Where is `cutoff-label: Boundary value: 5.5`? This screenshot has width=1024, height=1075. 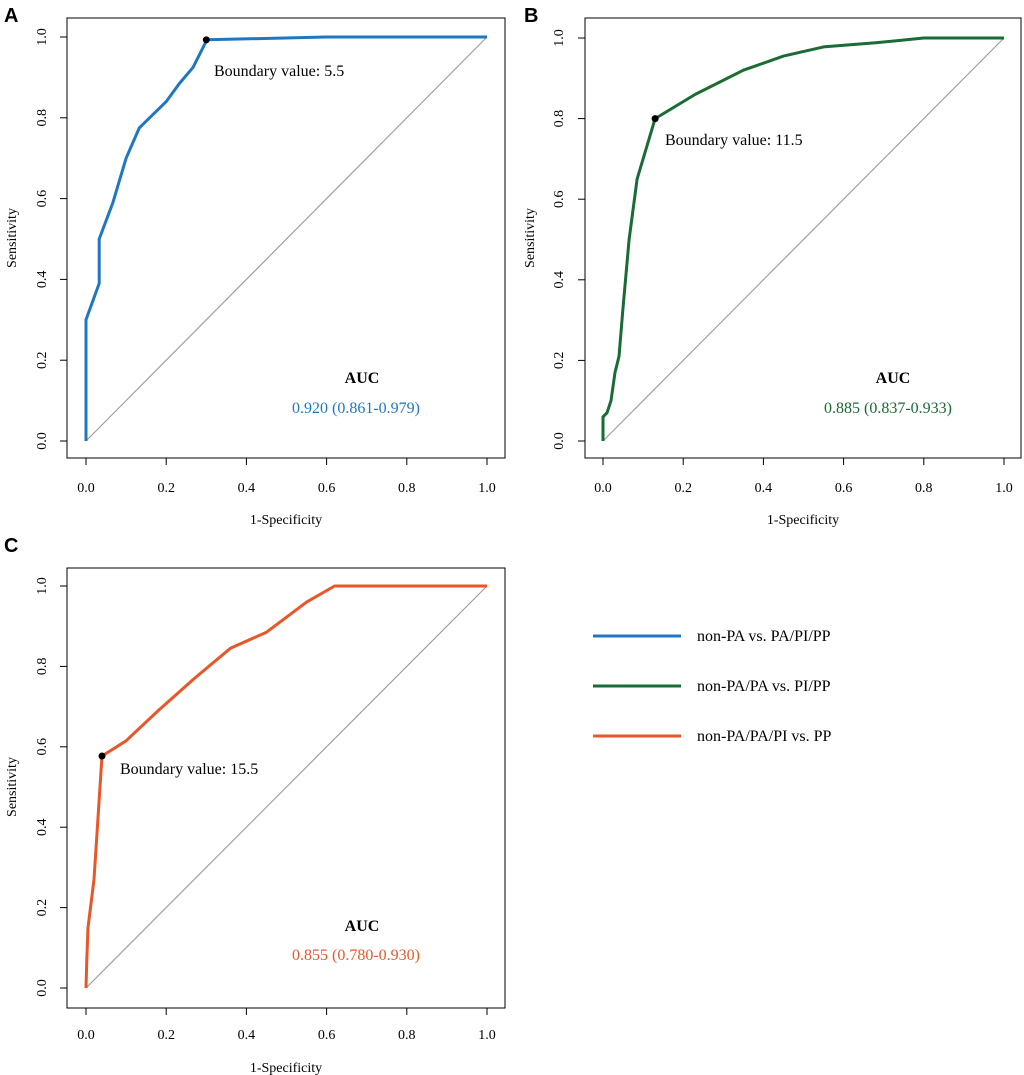
cutoff-label: Boundary value: 5.5 is located at coordinates (279, 71).